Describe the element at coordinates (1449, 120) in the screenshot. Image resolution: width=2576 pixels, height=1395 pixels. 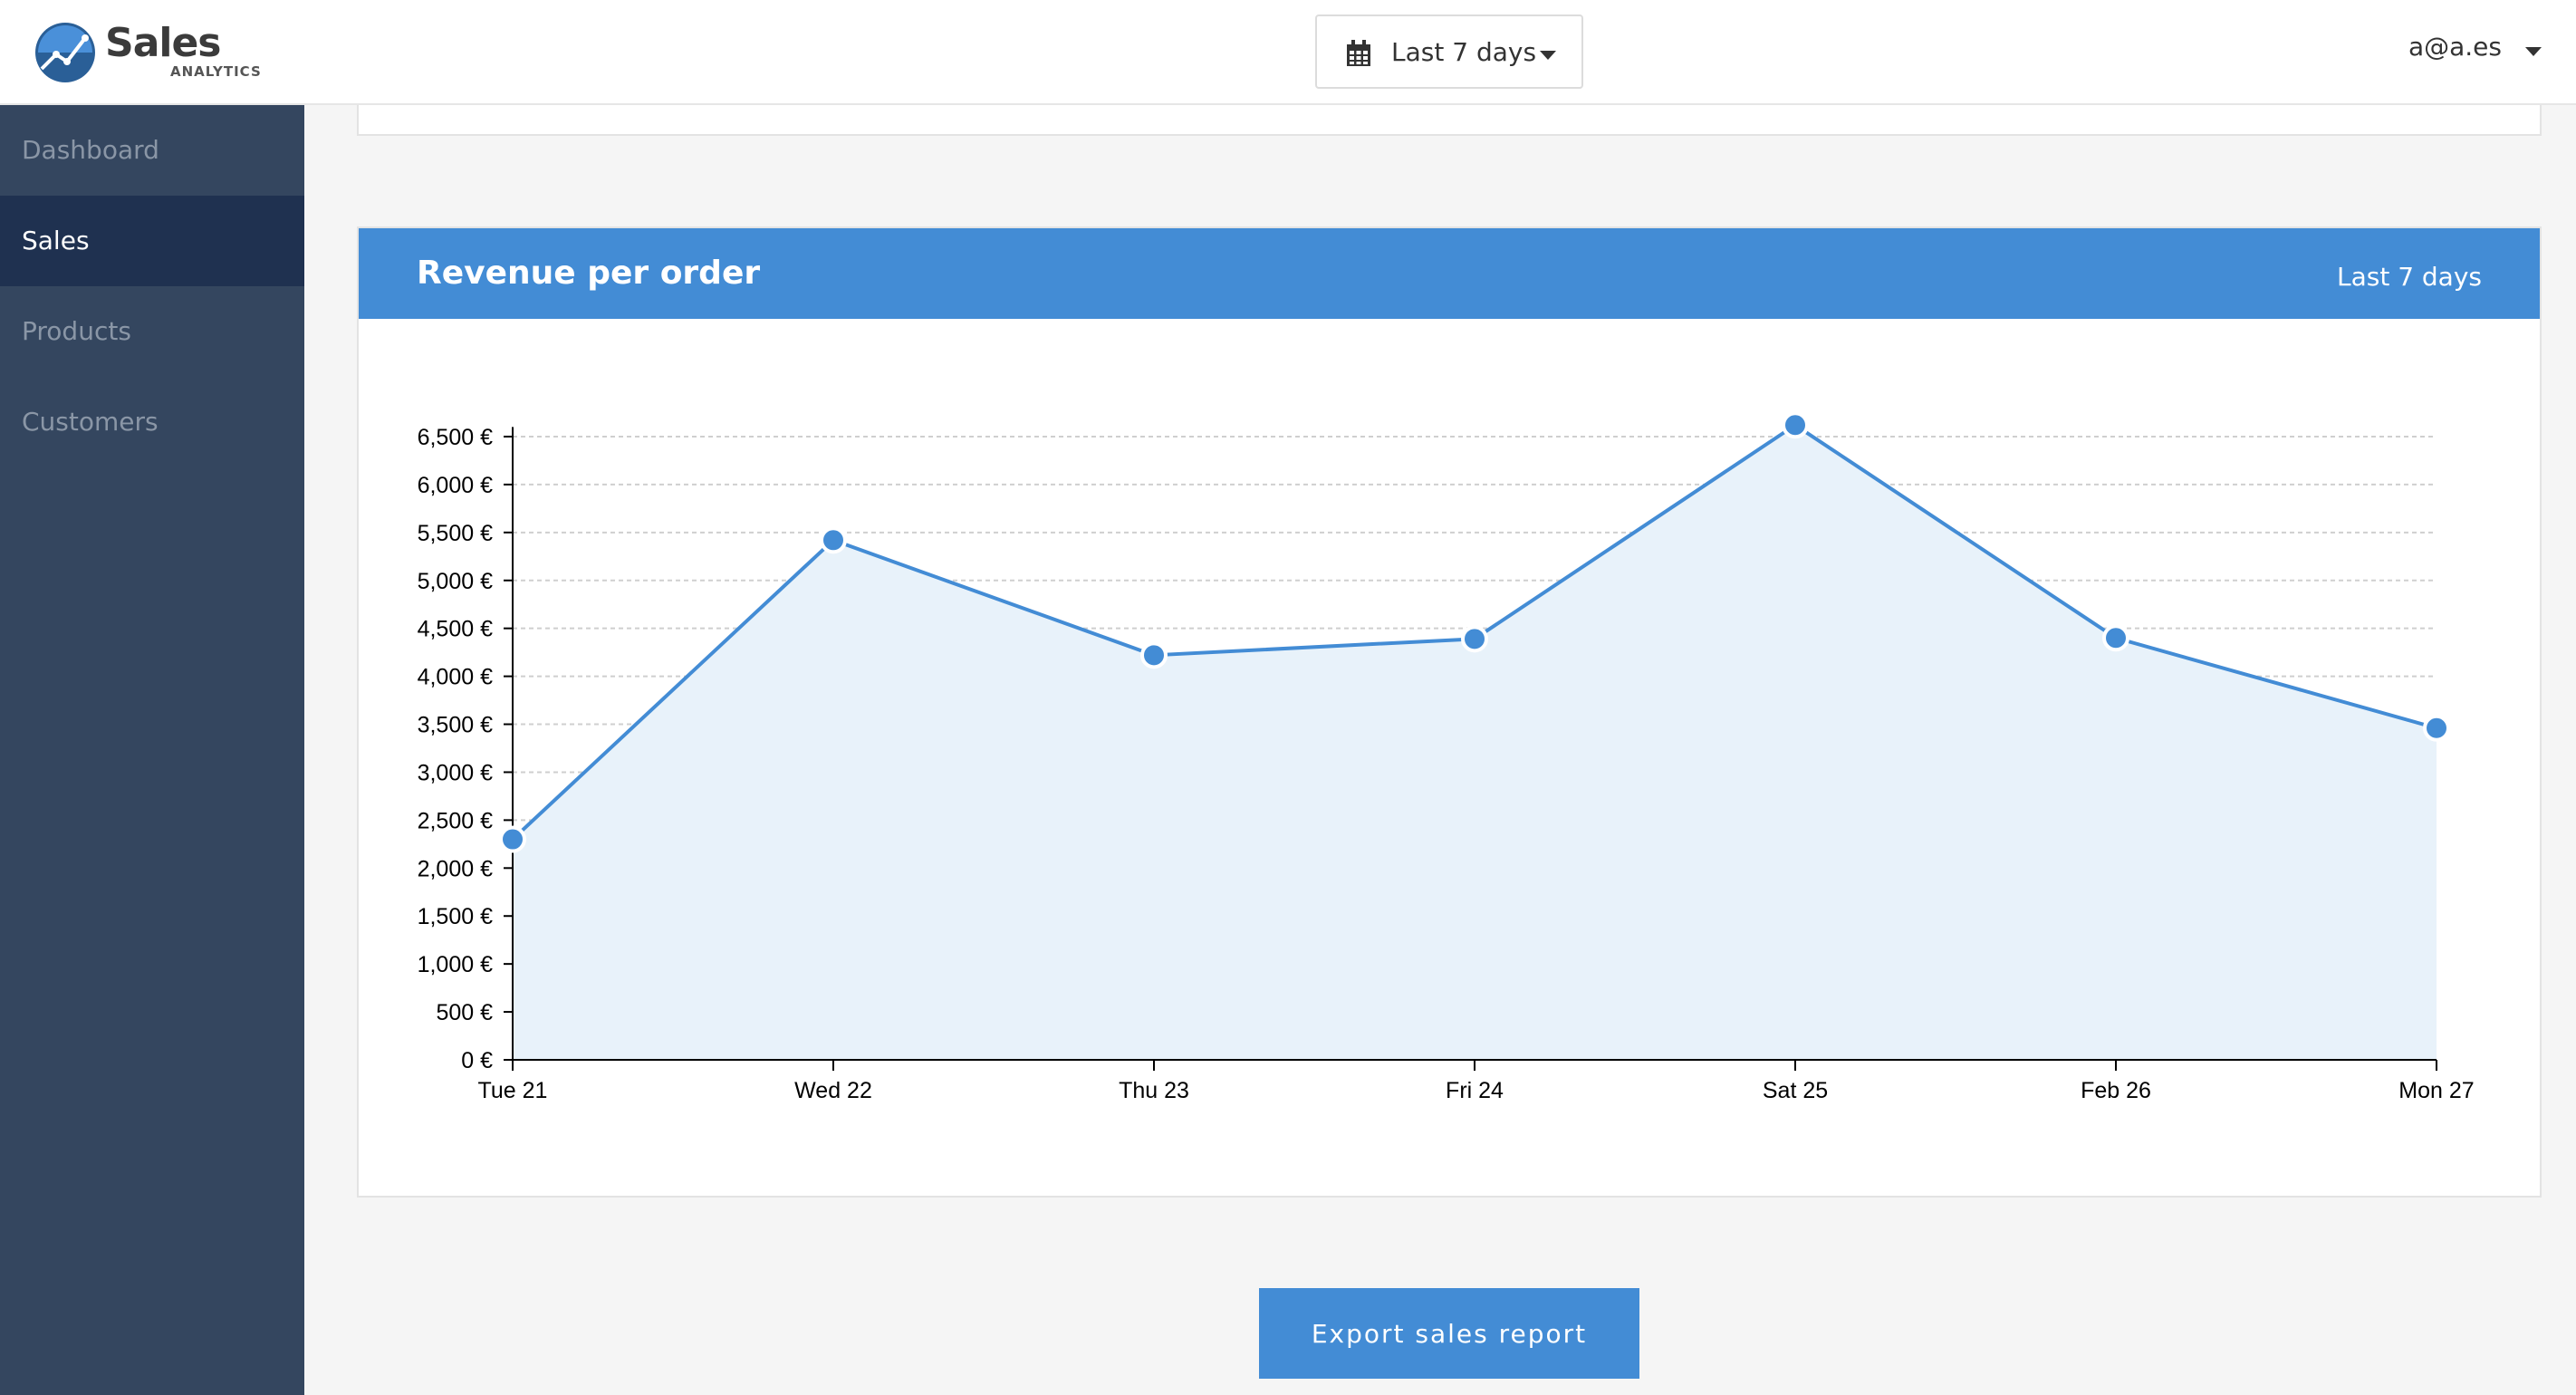
I see `previous-card` at that location.